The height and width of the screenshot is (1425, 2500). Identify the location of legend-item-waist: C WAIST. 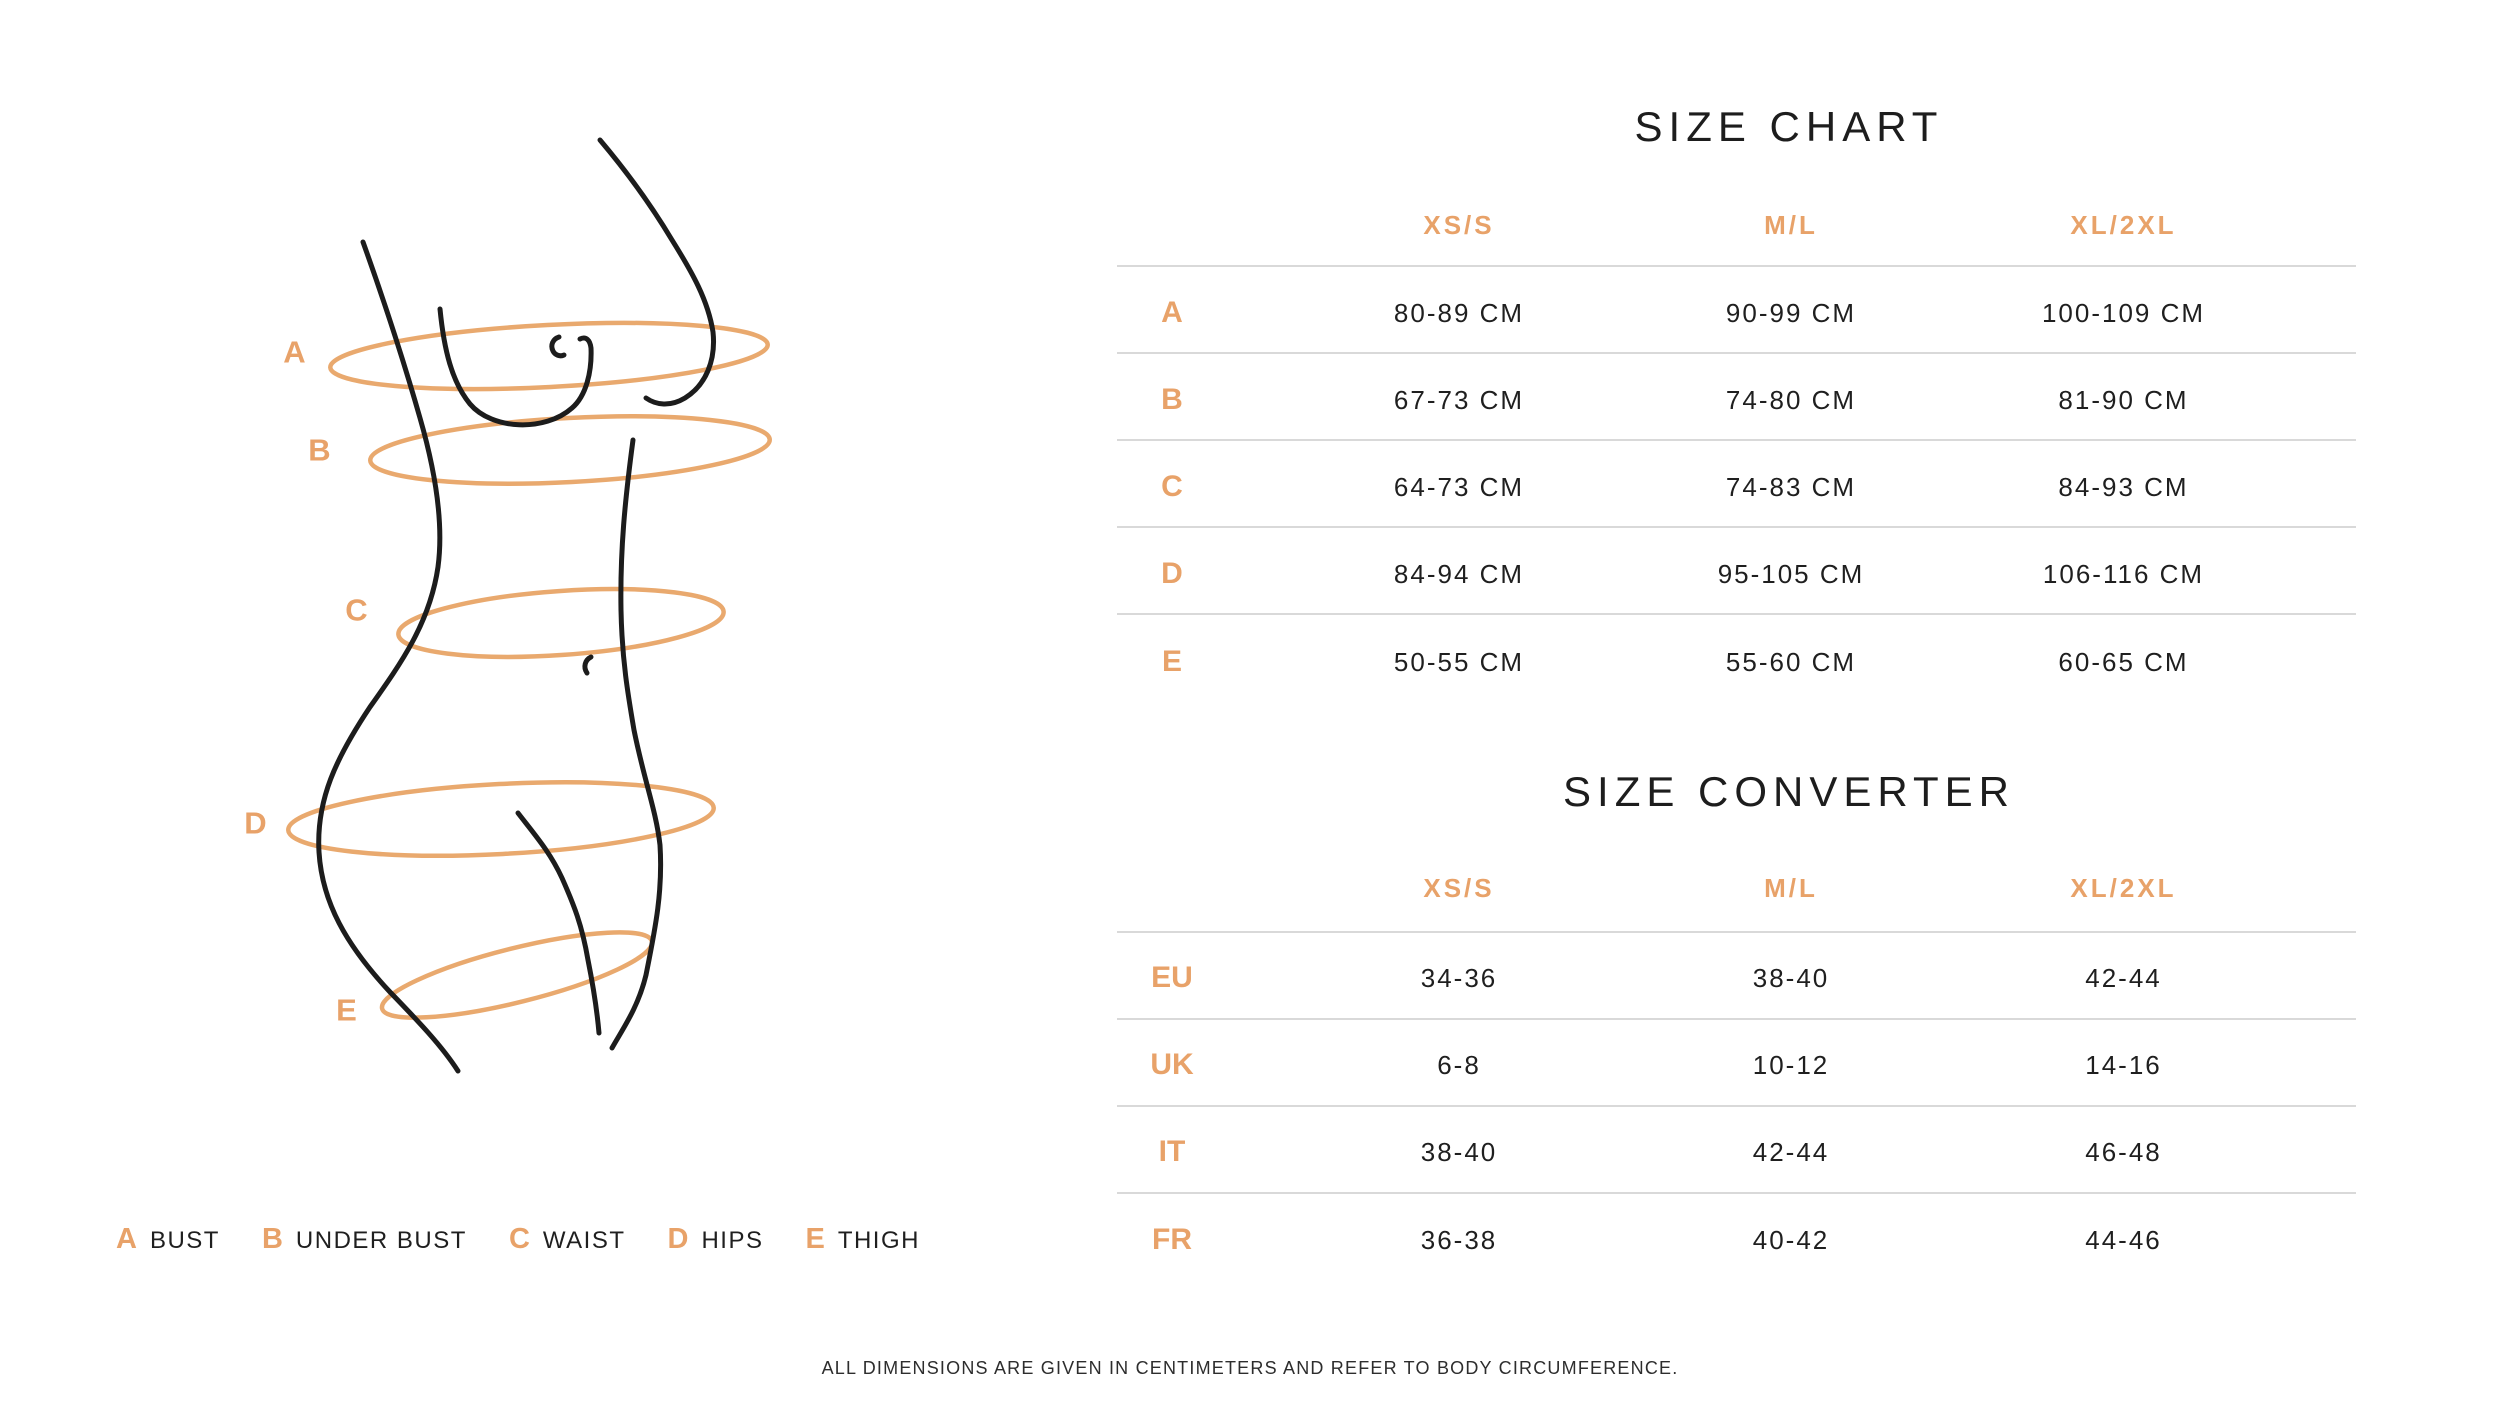
(567, 1239).